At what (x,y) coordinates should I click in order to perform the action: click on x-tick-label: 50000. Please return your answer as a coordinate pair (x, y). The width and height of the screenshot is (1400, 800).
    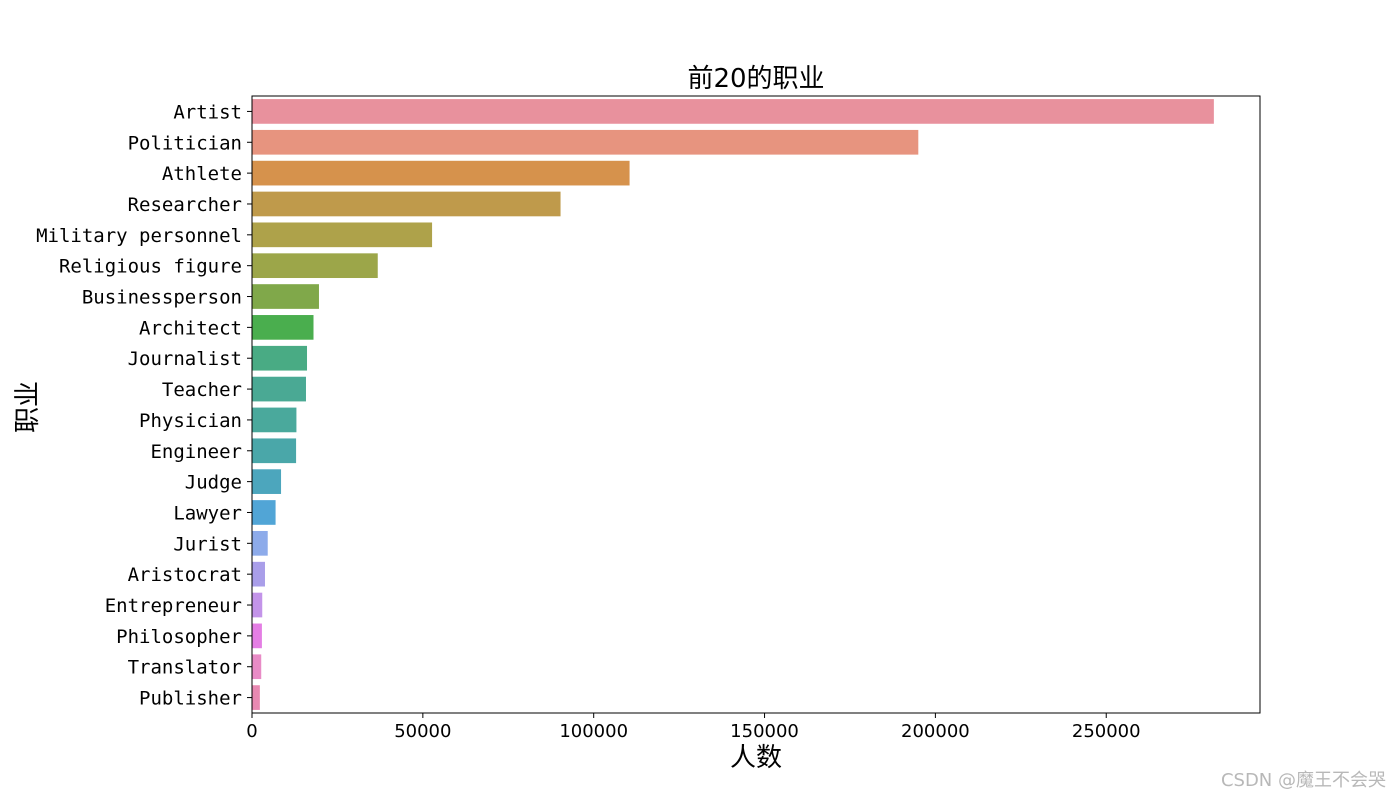
    Looking at the image, I should click on (422, 731).